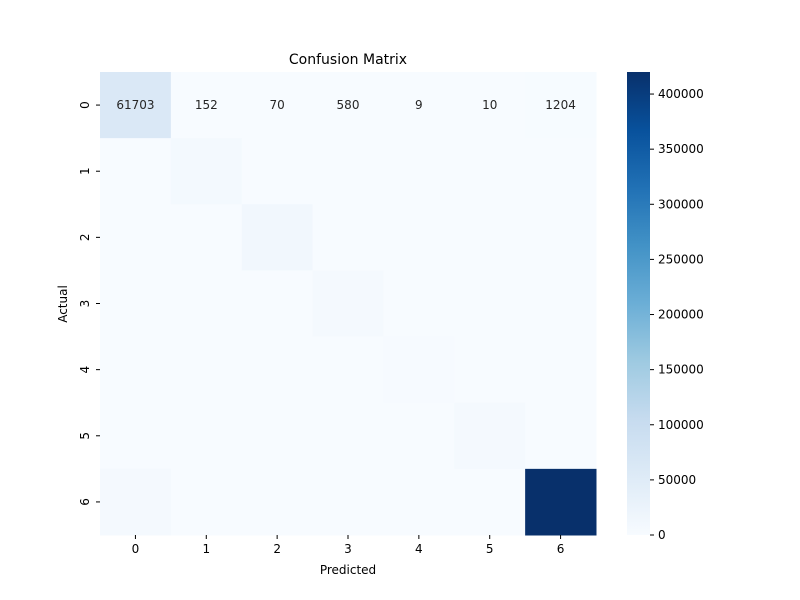 This screenshot has height=600, width=800. I want to click on x-tick-label: 3, so click(348, 549).